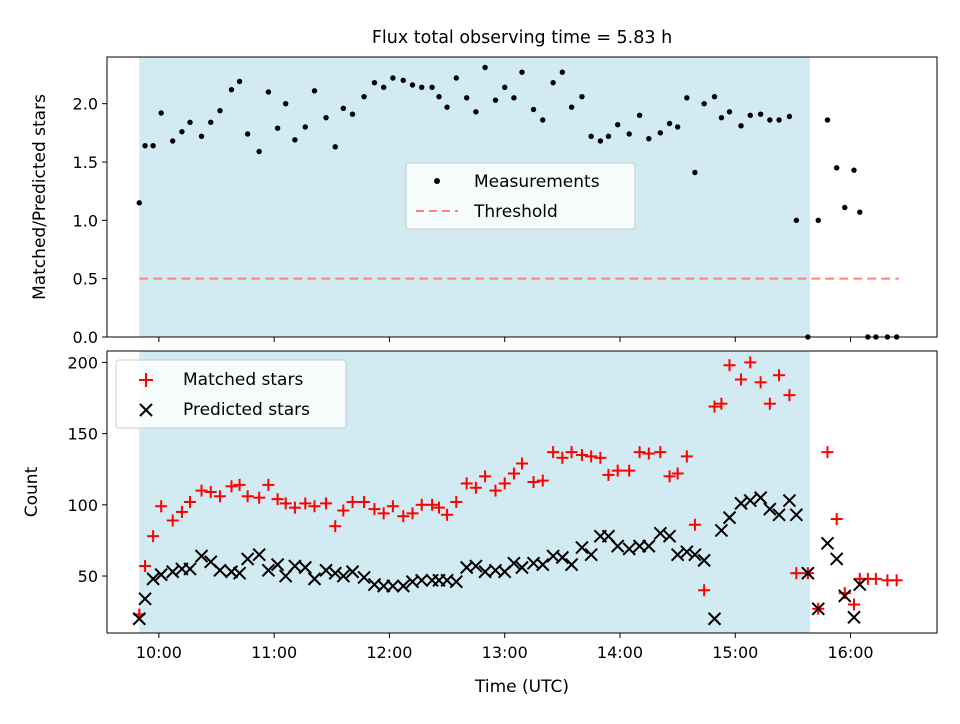 The image size is (960, 724). I want to click on legend-measurements-marker, so click(437, 181).